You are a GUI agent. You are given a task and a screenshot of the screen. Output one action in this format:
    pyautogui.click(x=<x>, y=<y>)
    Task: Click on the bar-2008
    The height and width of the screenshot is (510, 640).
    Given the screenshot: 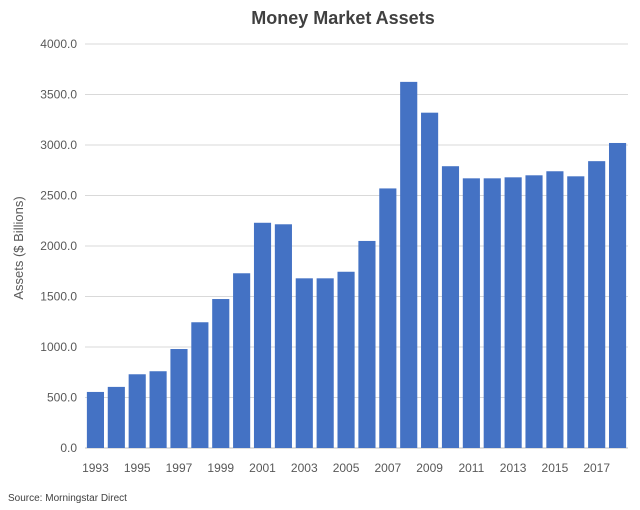 What is the action you would take?
    pyautogui.click(x=409, y=264)
    